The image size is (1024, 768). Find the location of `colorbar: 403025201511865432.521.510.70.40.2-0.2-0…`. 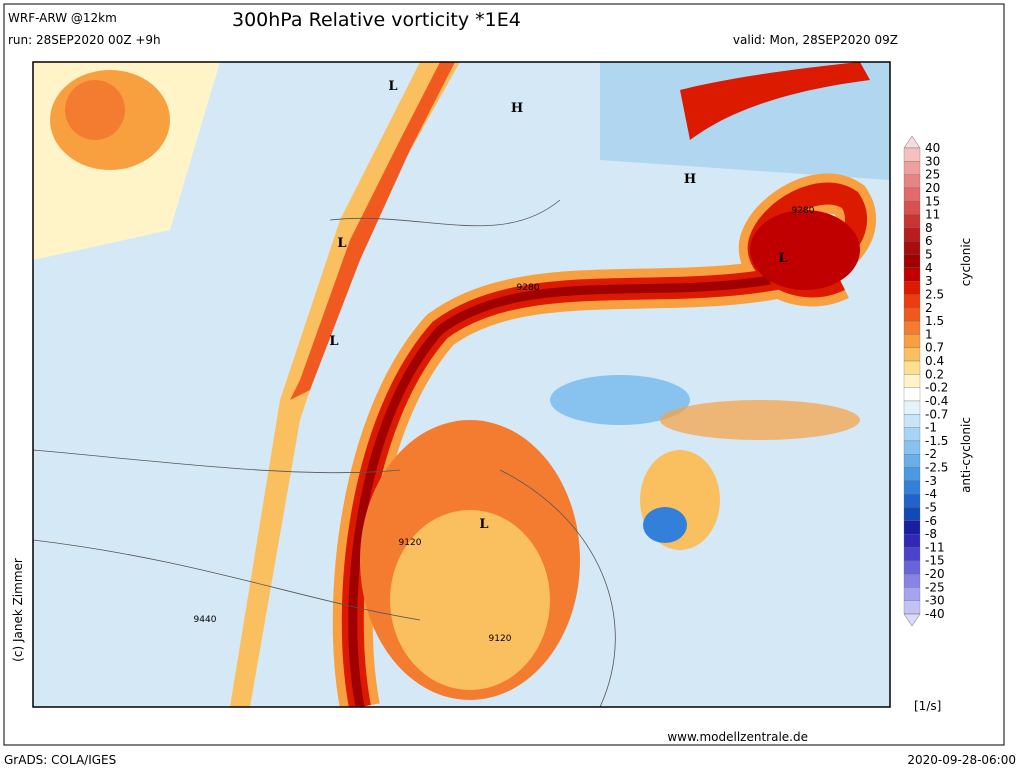

colorbar: 403025201511865432.521.510.70.40.2-0.2-0… is located at coordinates (925, 381).